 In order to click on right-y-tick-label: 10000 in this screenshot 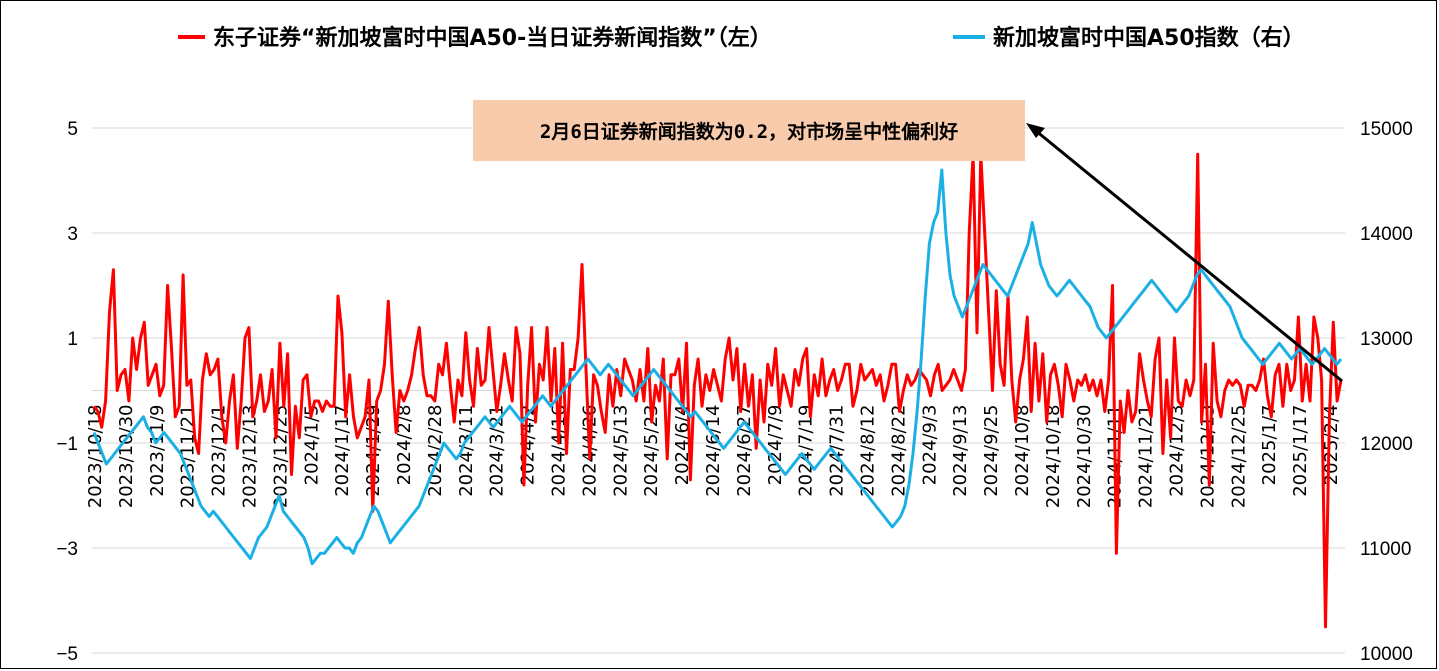, I will do `click(1386, 654)`.